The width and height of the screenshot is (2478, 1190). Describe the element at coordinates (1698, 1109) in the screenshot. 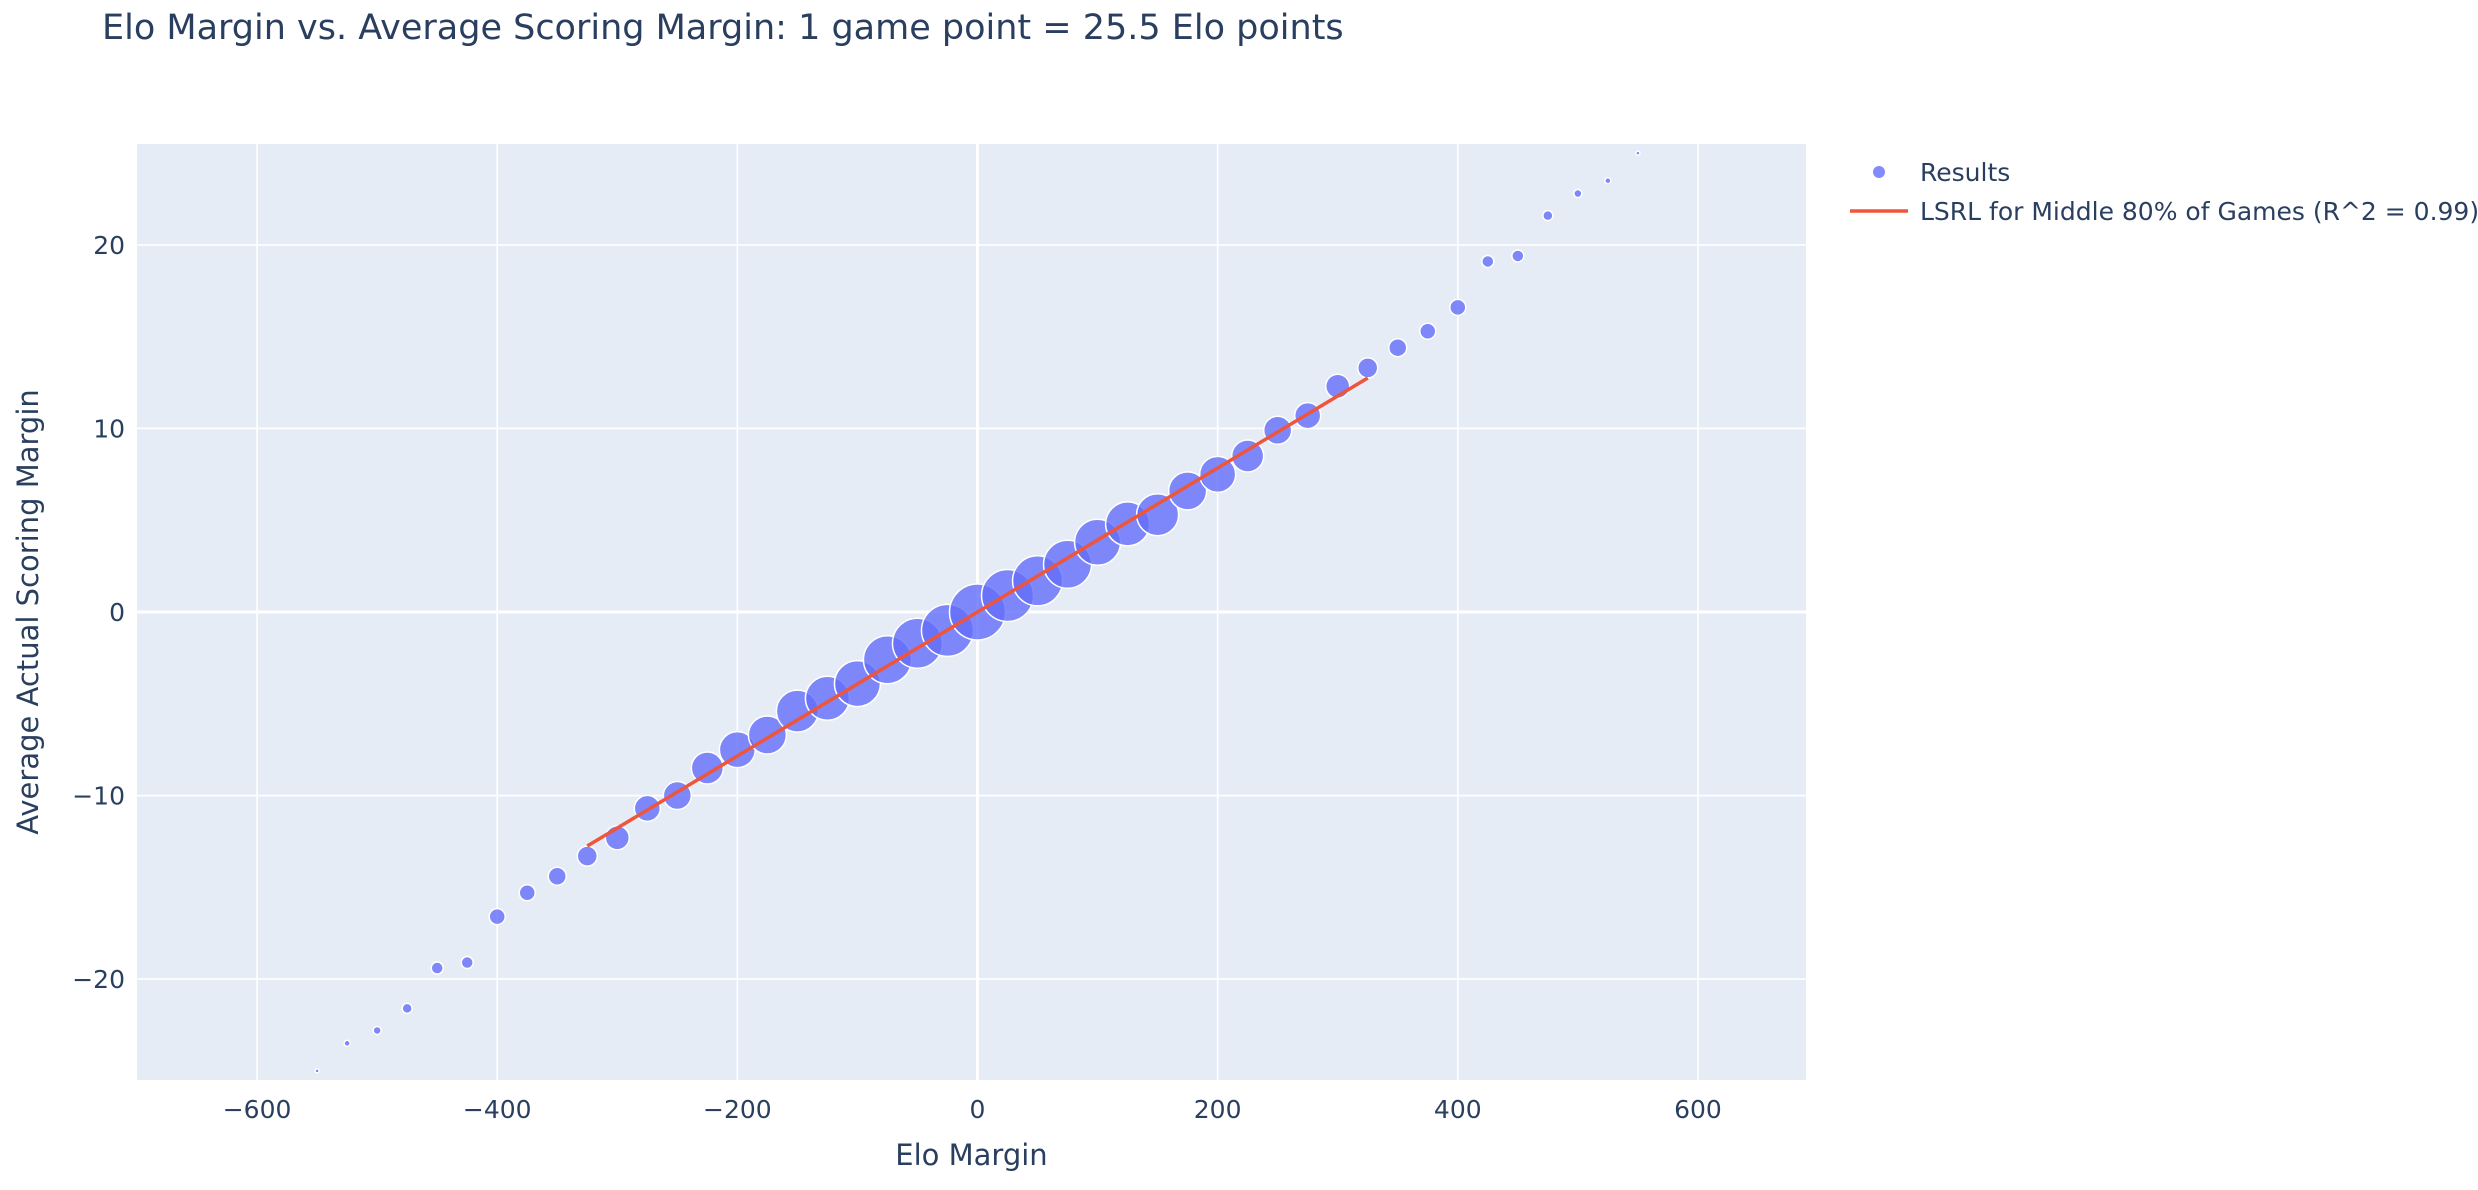

I see `x-tick-label: 600` at that location.